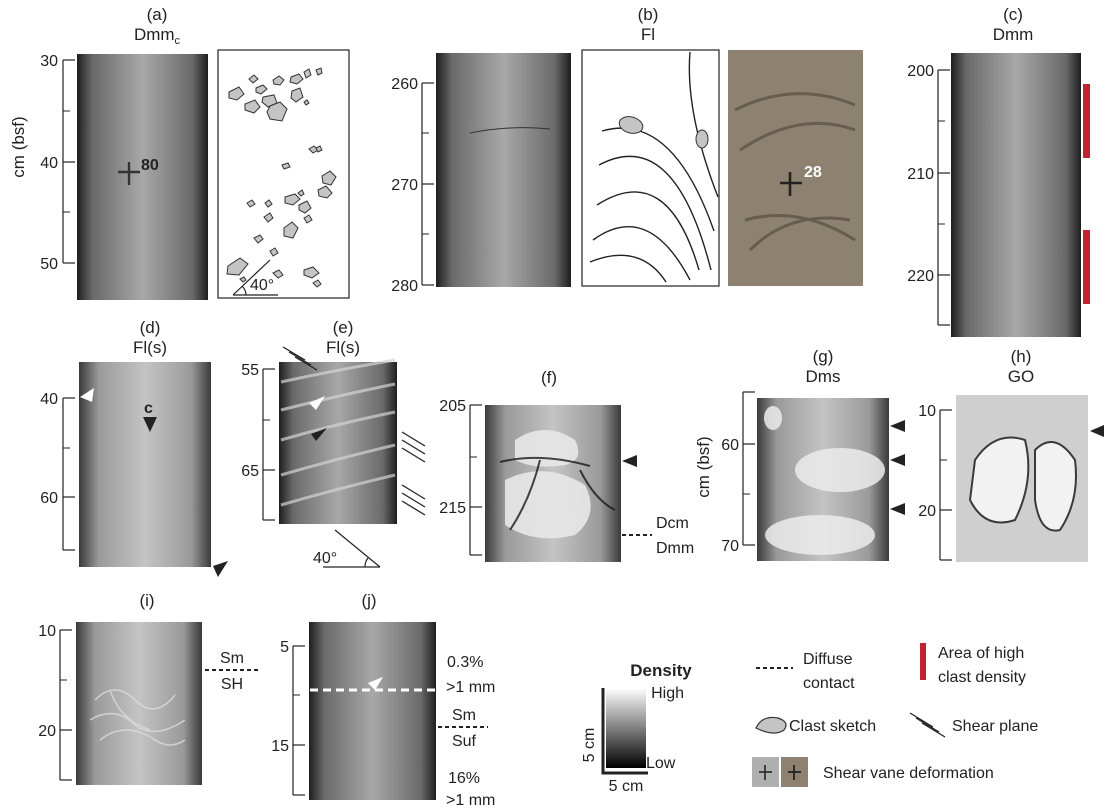  What do you see at coordinates (626, 786) in the screenshot?
I see `scale-horizontal-label: 5 cm` at bounding box center [626, 786].